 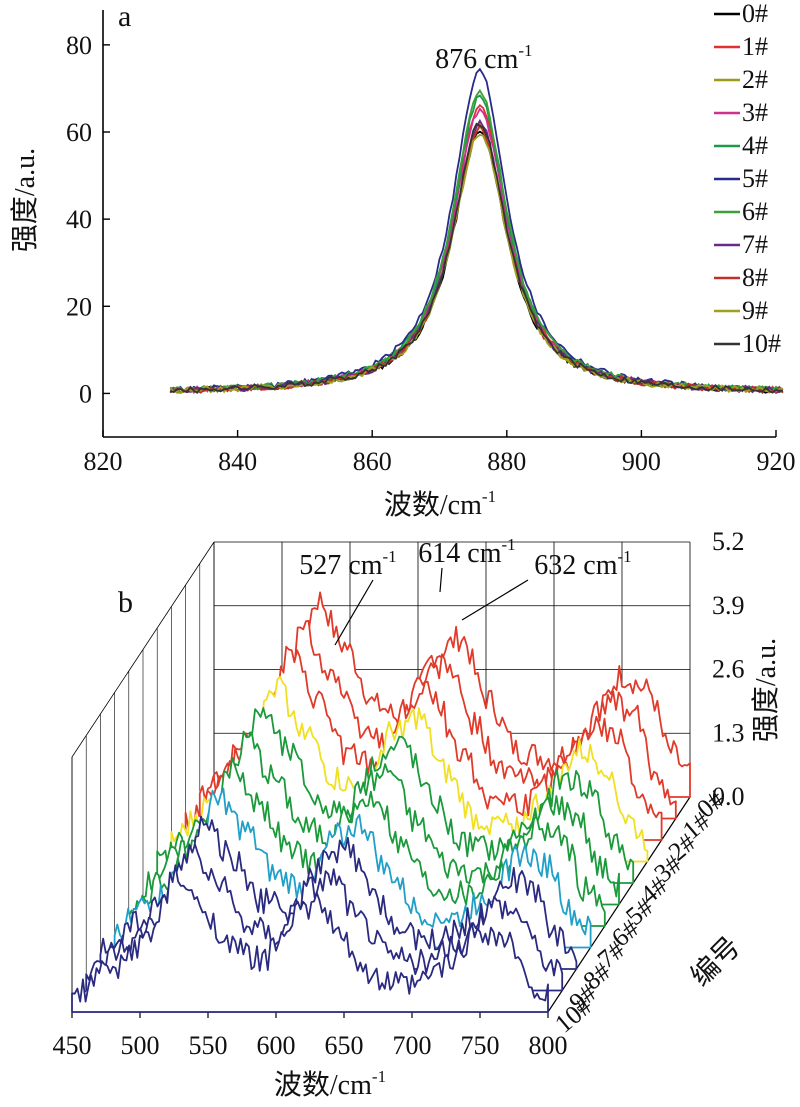 What do you see at coordinates (575, 565) in the screenshot?
I see `panel-b-peak-annotation-text: 632 cm` at bounding box center [575, 565].